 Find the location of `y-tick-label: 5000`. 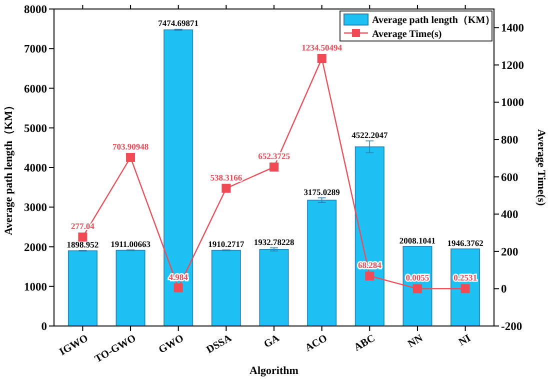

y-tick-label: 5000 is located at coordinates (36, 128).